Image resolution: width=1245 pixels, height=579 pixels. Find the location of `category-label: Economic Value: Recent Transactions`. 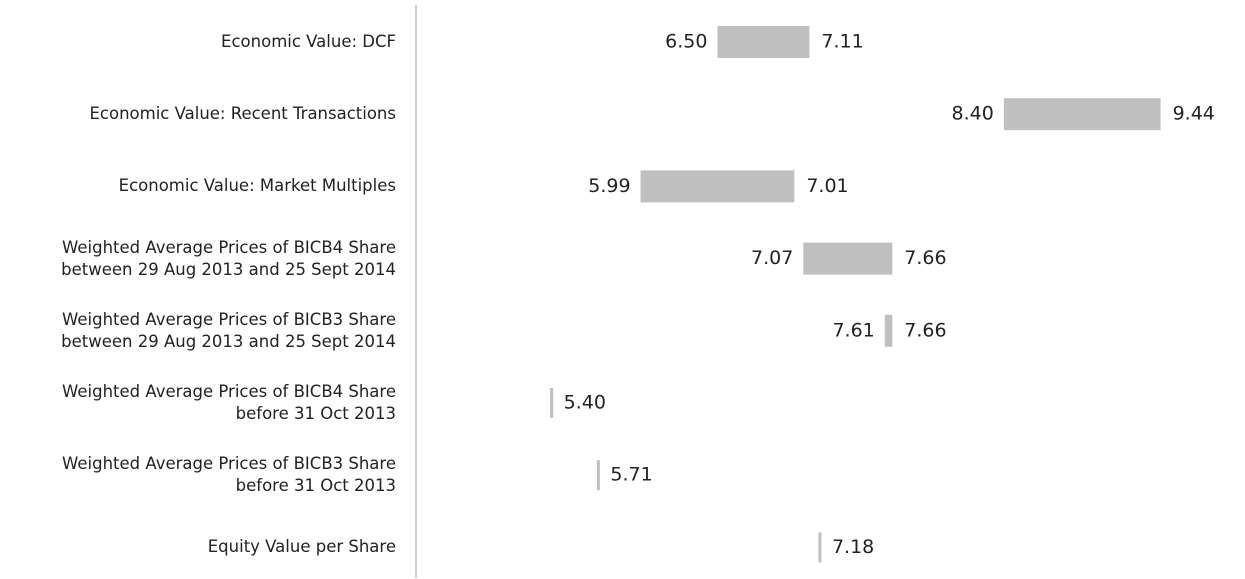

category-label: Economic Value: Recent Transactions is located at coordinates (243, 114).